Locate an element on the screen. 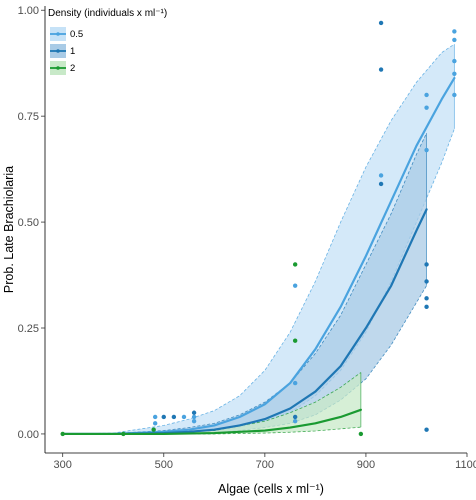 The width and height of the screenshot is (476, 500). y-tick-label-0: 0.00 is located at coordinates (28, 435).